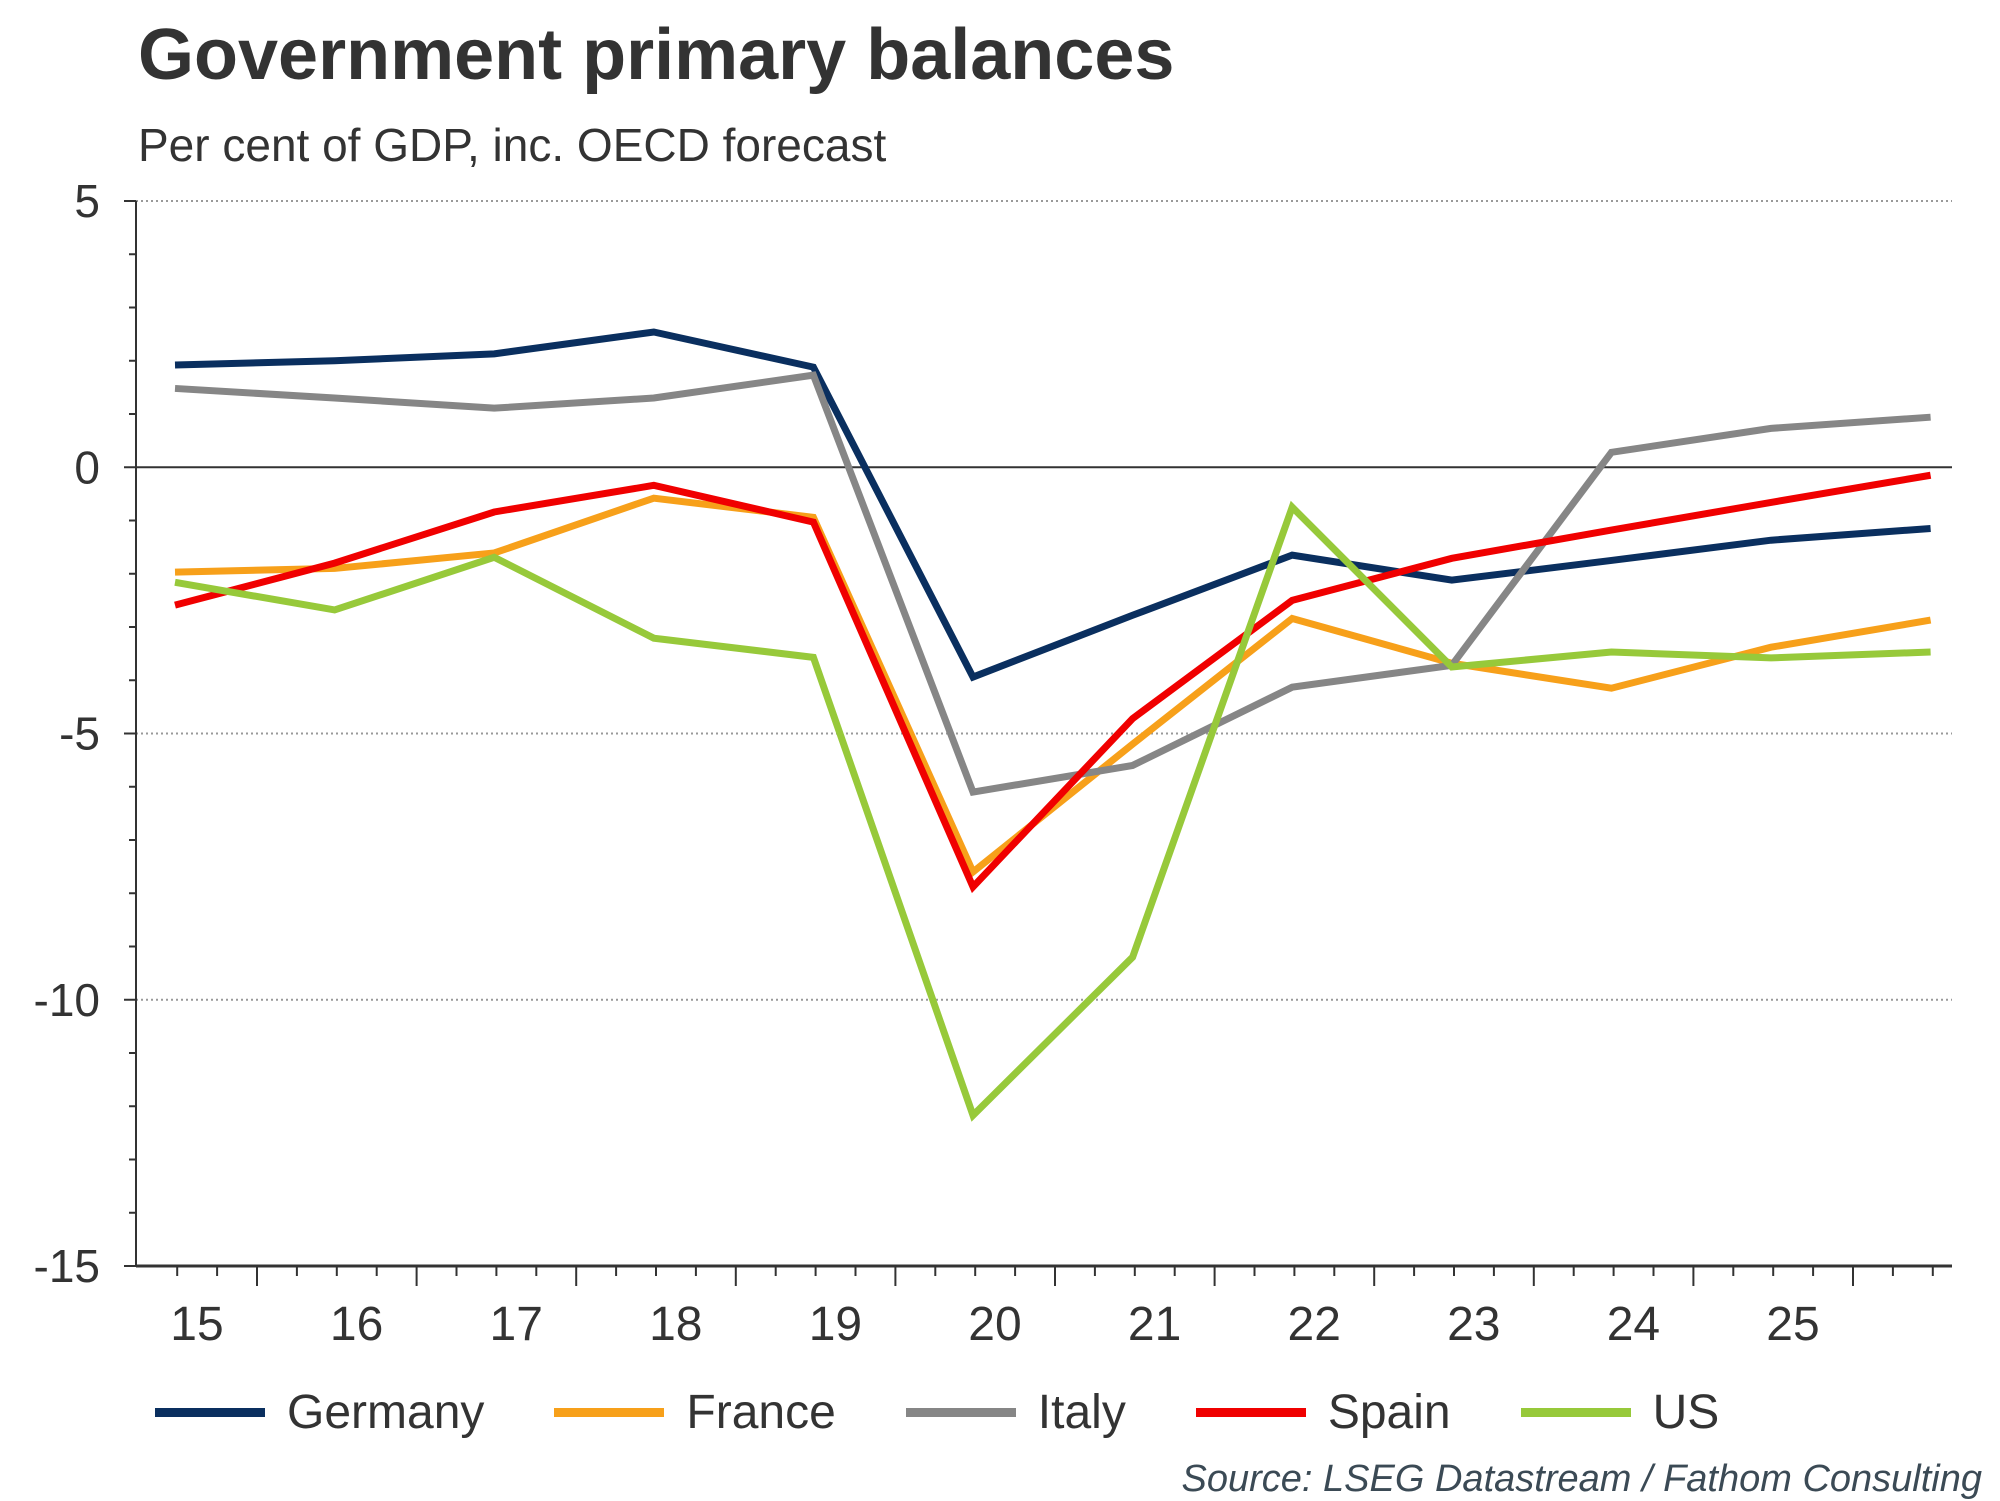 The image size is (2000, 1501). I want to click on legend-label: Italy, so click(1081, 1412).